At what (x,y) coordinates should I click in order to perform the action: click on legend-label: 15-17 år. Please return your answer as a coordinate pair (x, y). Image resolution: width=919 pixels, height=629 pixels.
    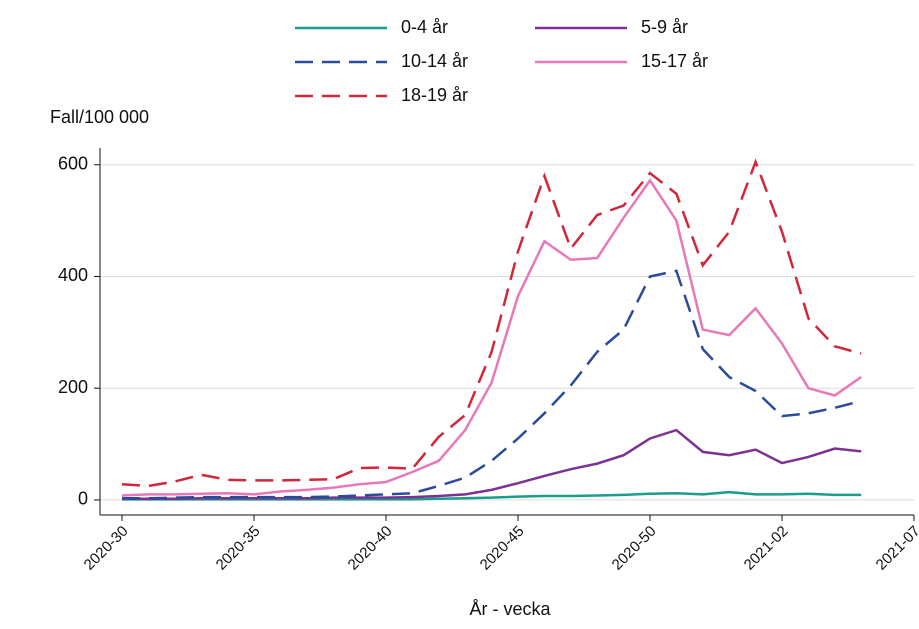
    Looking at the image, I should click on (674, 61).